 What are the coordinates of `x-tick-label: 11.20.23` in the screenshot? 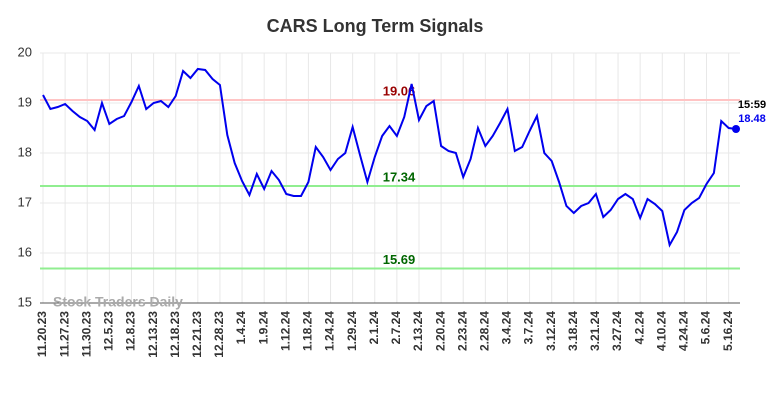 It's located at (42, 334).